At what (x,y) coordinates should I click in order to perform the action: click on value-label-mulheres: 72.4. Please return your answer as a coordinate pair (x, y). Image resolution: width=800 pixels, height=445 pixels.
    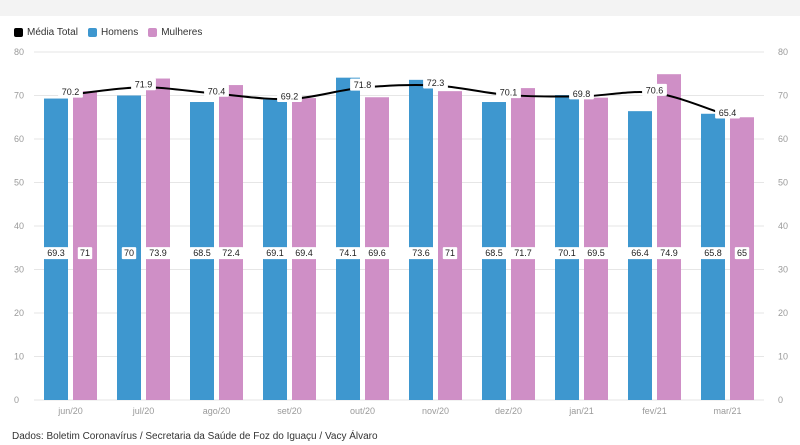
    Looking at the image, I should click on (231, 253).